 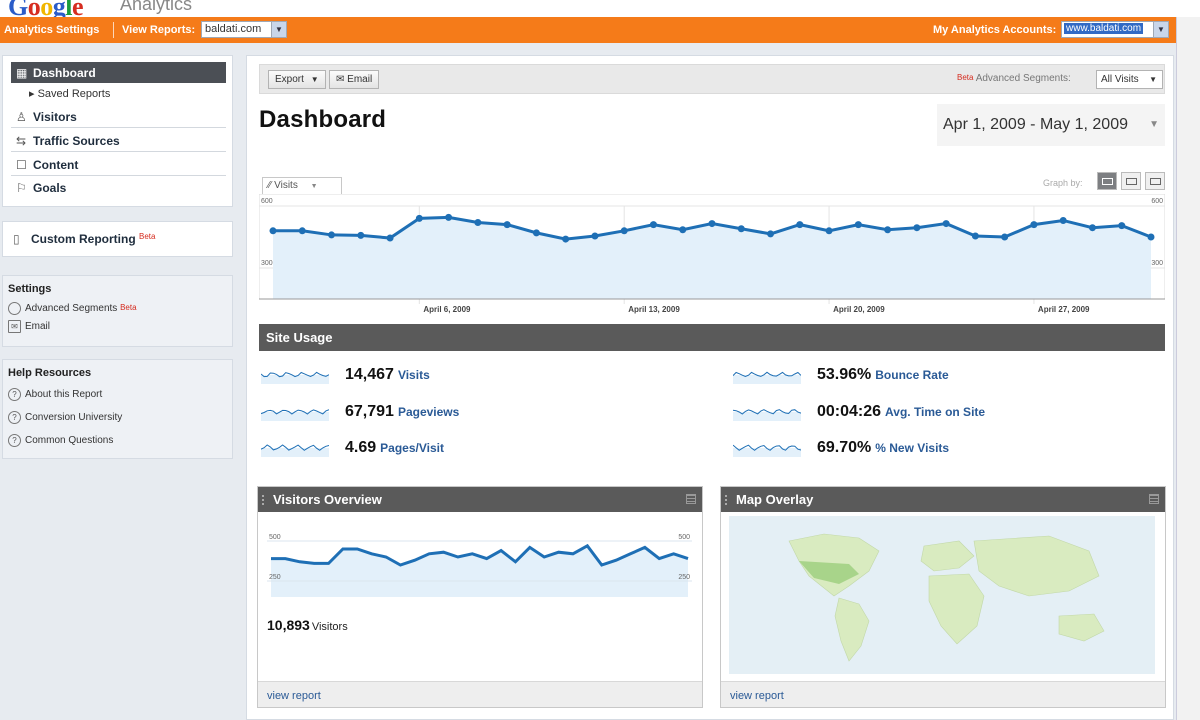 I want to click on site-usage-metric: 67,791 Pageviews, so click(x=471, y=414).